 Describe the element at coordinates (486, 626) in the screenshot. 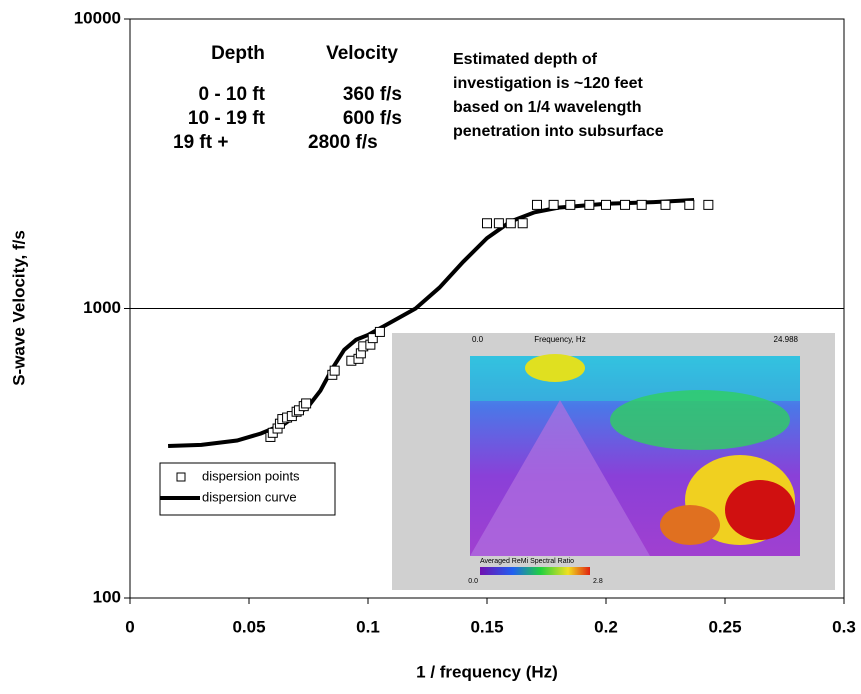

I see `x-tick-label: 0.15` at that location.